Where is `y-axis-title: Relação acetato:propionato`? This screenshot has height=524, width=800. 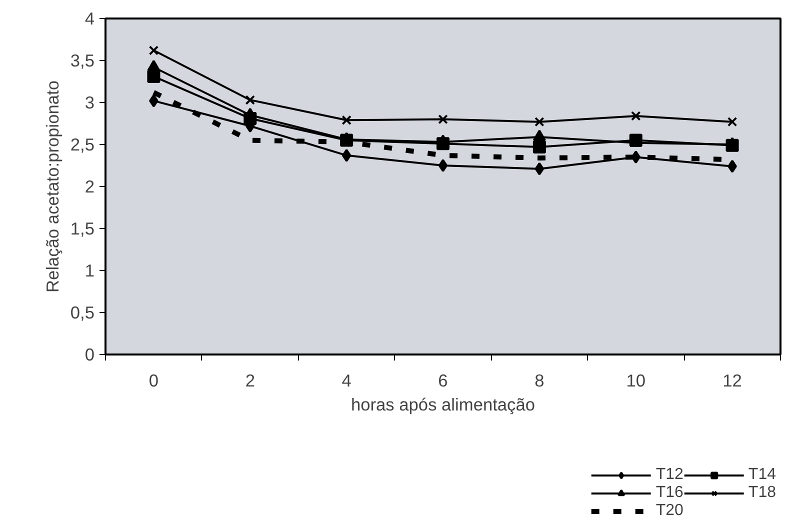
y-axis-title: Relação acetato:propionato is located at coordinates (52, 186).